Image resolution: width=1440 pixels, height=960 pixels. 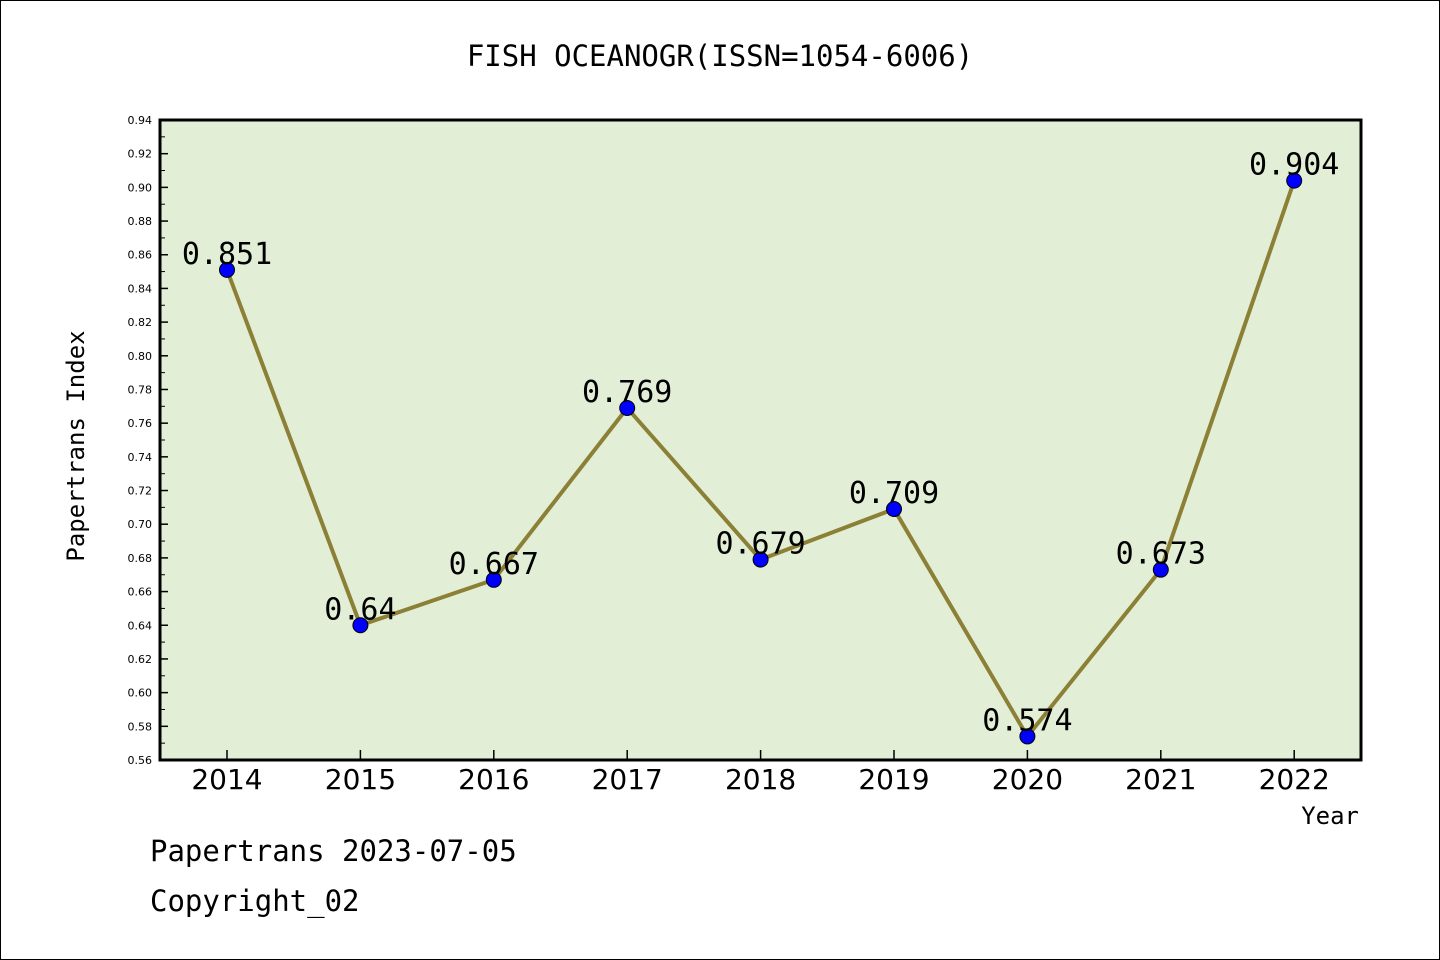 I want to click on data-label: 0.904, so click(x=1294, y=165).